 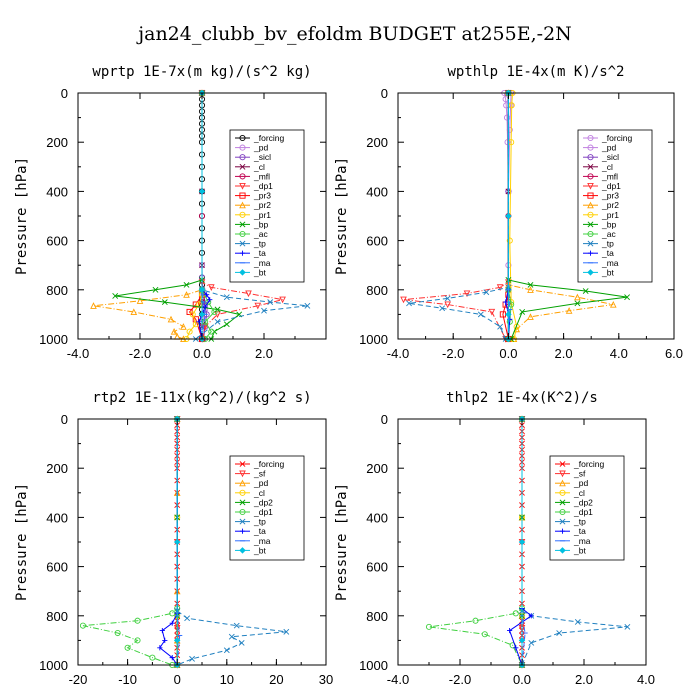 What do you see at coordinates (184, 542) in the screenshot?
I see `series-group` at bounding box center [184, 542].